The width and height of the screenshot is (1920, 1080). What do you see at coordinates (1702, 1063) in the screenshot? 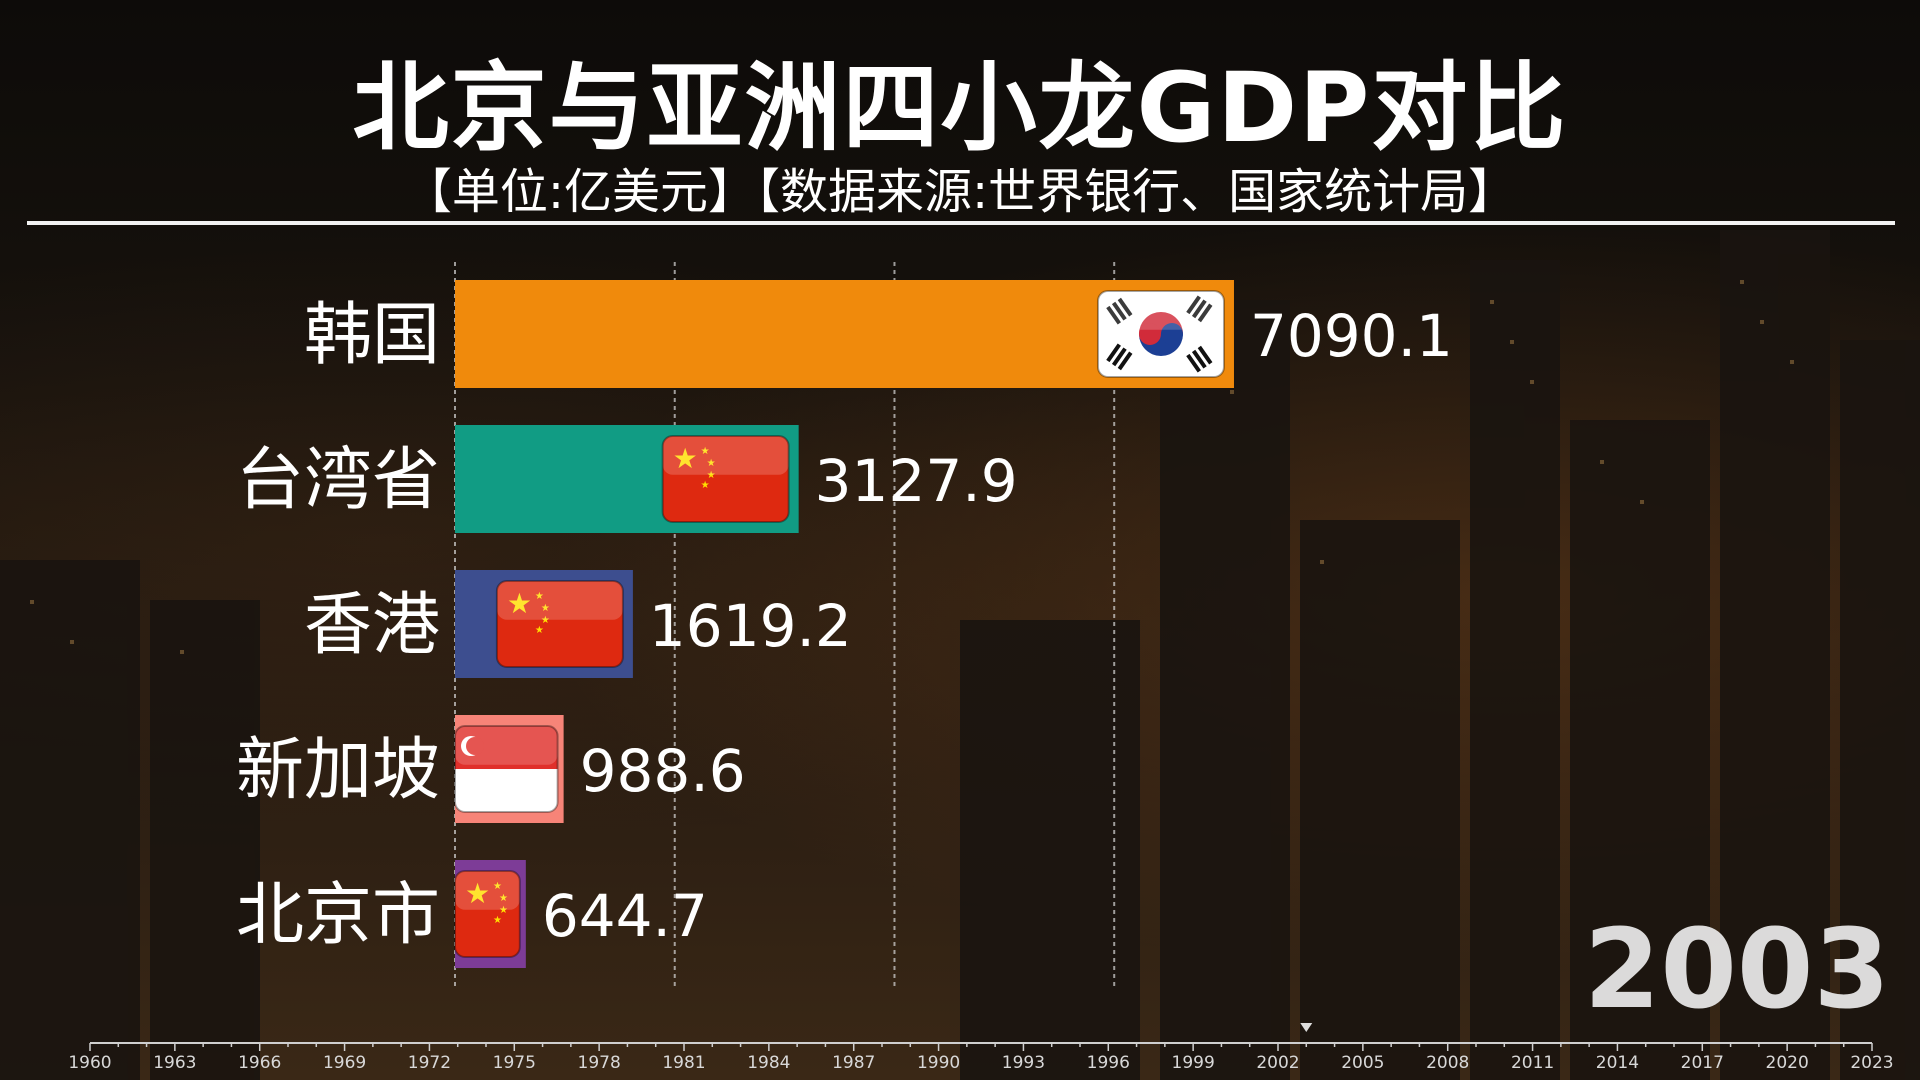
I see `timeline-label: 2017` at bounding box center [1702, 1063].